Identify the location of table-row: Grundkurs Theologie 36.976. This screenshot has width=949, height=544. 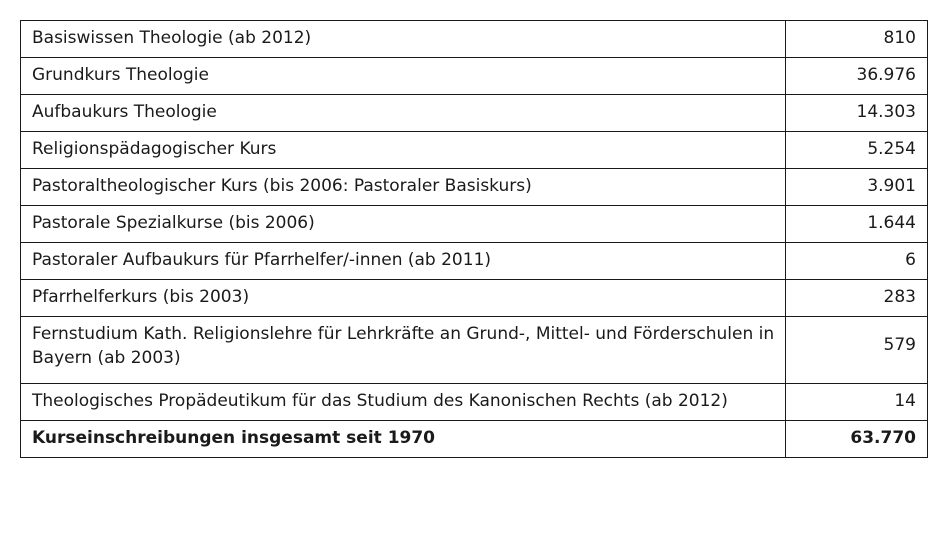
(474, 76).